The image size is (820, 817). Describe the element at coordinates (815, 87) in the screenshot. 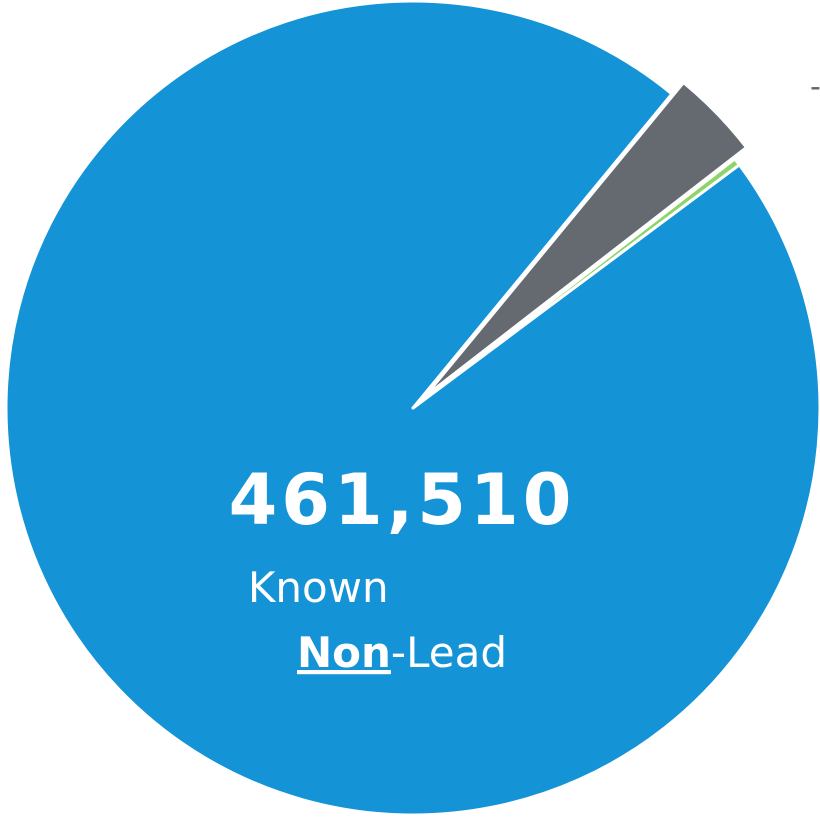

I see `annotation: -` at that location.